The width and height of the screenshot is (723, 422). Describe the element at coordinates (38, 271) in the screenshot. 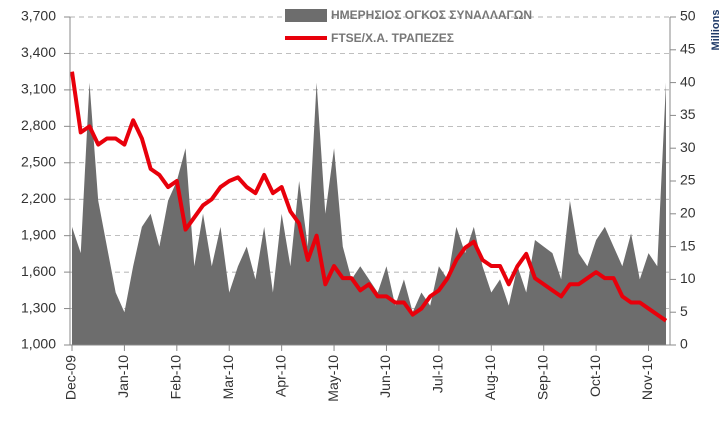

I see `y-tick-label: 1,600` at that location.